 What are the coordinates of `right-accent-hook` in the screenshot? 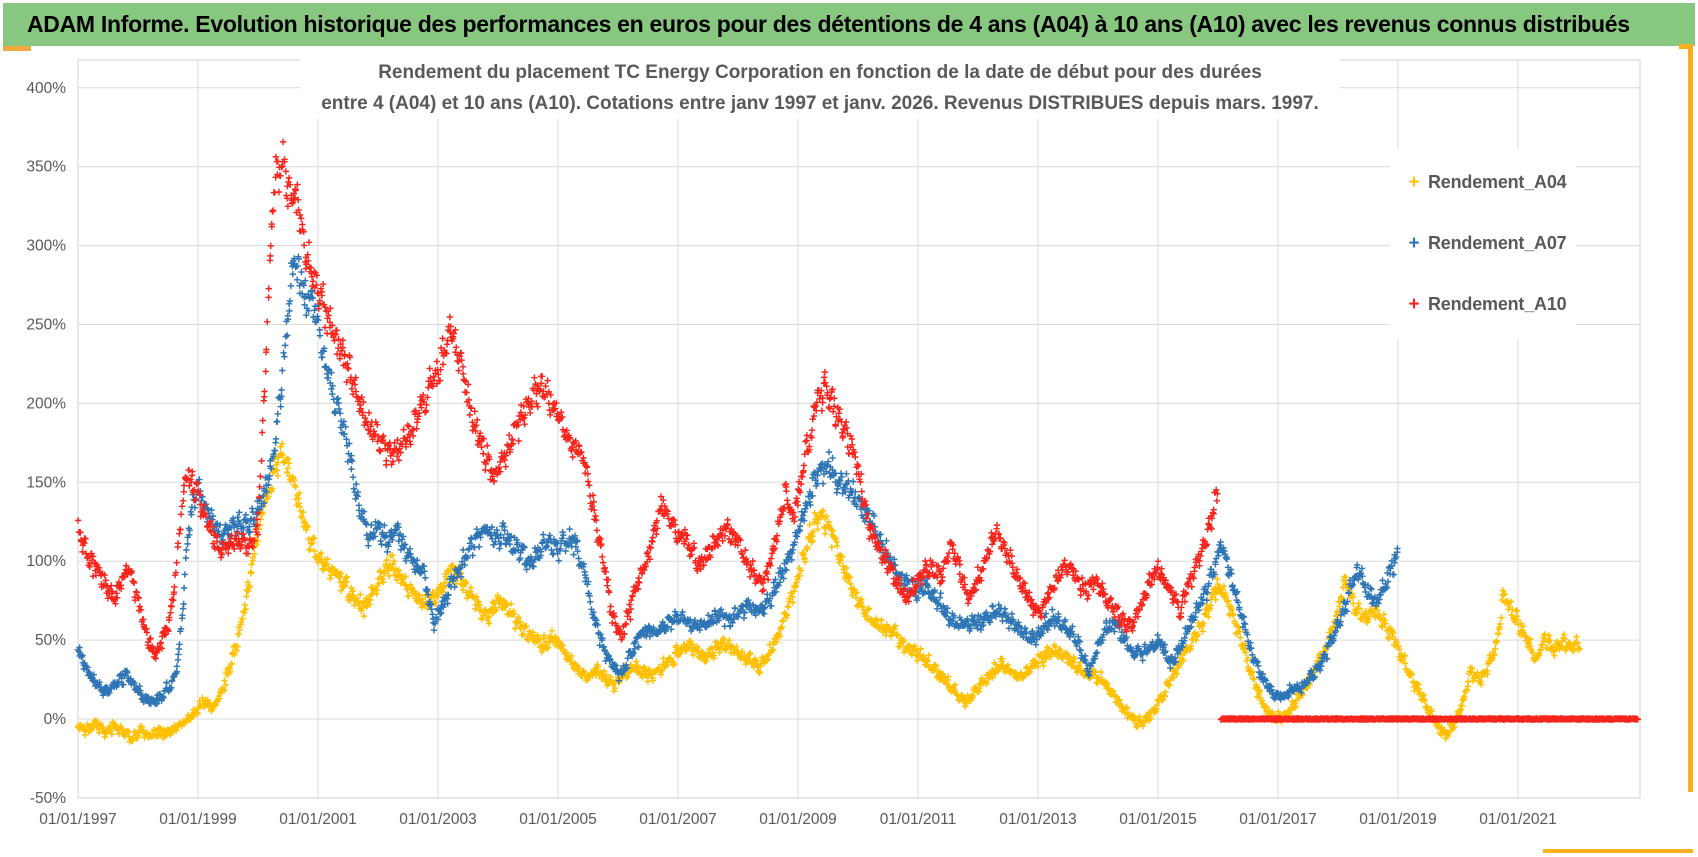 It's located at (1686, 46).